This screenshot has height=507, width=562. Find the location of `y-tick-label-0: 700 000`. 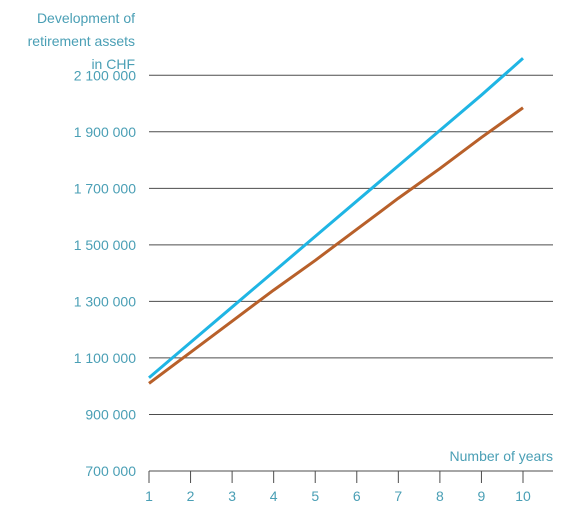

y-tick-label-0: 700 000 is located at coordinates (110, 471).